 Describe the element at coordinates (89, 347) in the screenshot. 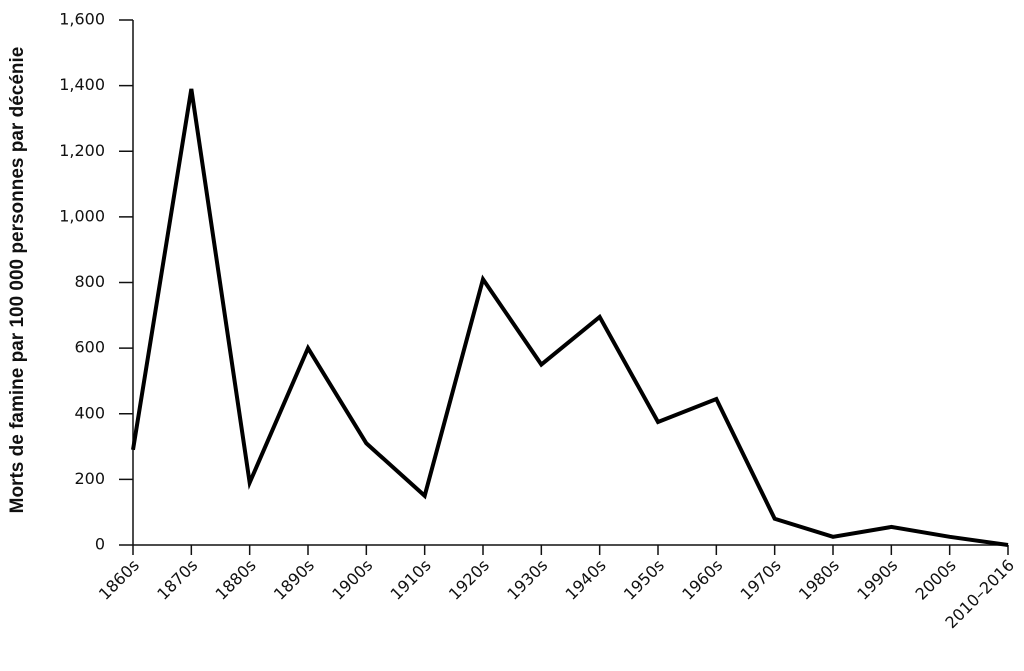

I see `y-tick-label: 600` at that location.